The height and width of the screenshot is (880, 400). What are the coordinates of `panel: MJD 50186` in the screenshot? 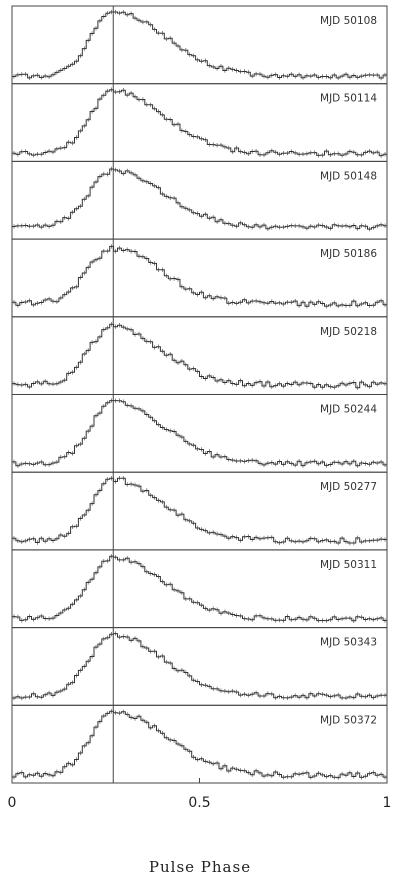 It's located at (199, 278).